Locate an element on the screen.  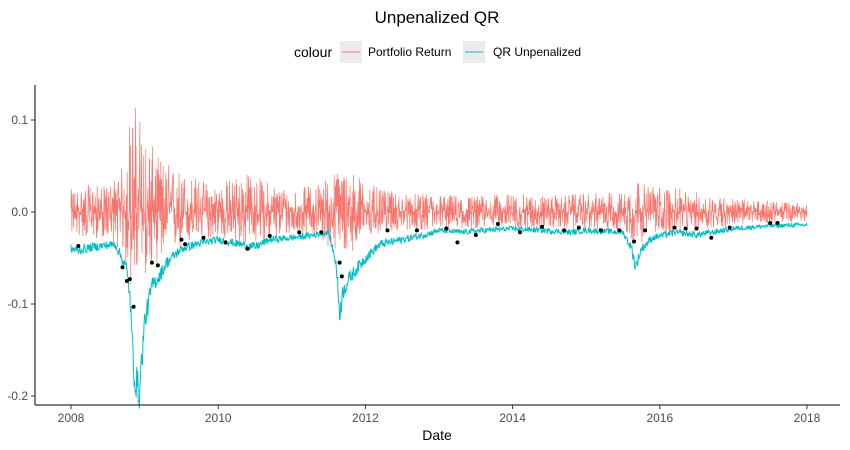
y-tick-label: 0.0 is located at coordinates (19, 212).